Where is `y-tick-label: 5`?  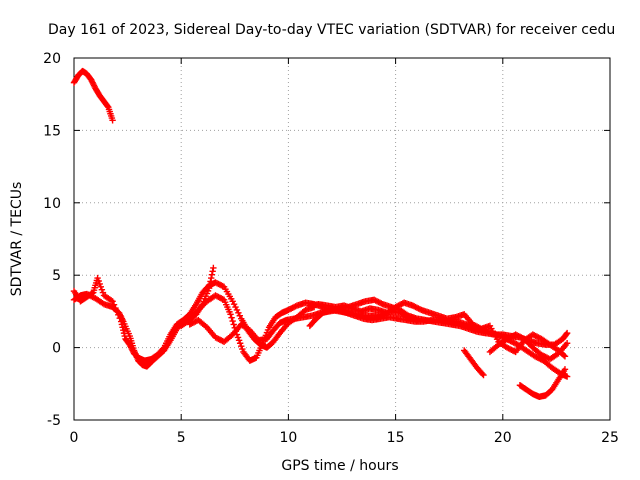 y-tick-label: 5 is located at coordinates (56, 276).